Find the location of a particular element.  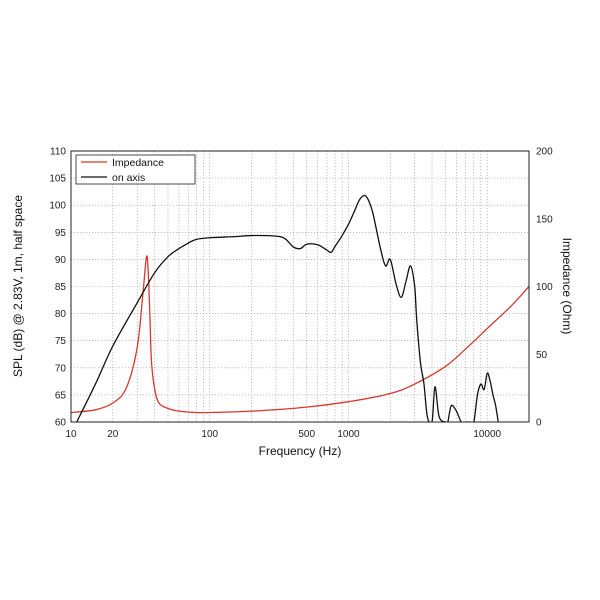

legend-label-impedance: Impedance is located at coordinates (138, 163).